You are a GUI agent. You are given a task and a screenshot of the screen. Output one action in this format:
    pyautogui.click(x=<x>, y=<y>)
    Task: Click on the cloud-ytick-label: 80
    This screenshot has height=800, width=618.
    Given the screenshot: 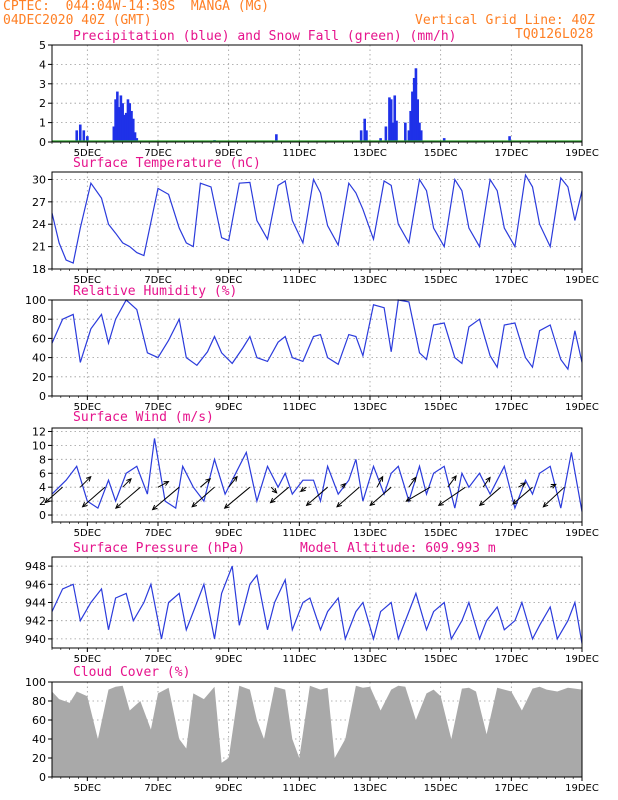 What is the action you would take?
    pyautogui.click(x=39, y=701)
    